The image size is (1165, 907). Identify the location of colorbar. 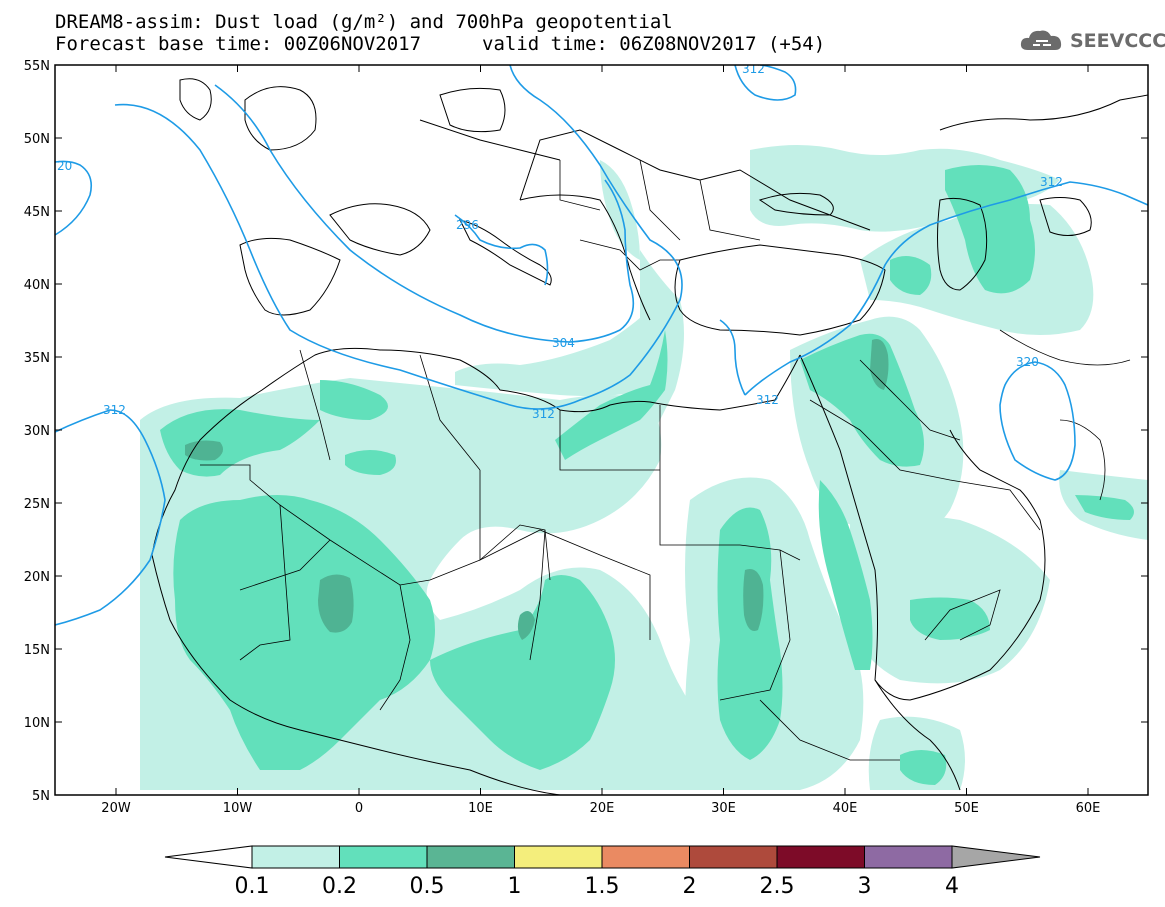
(602, 857).